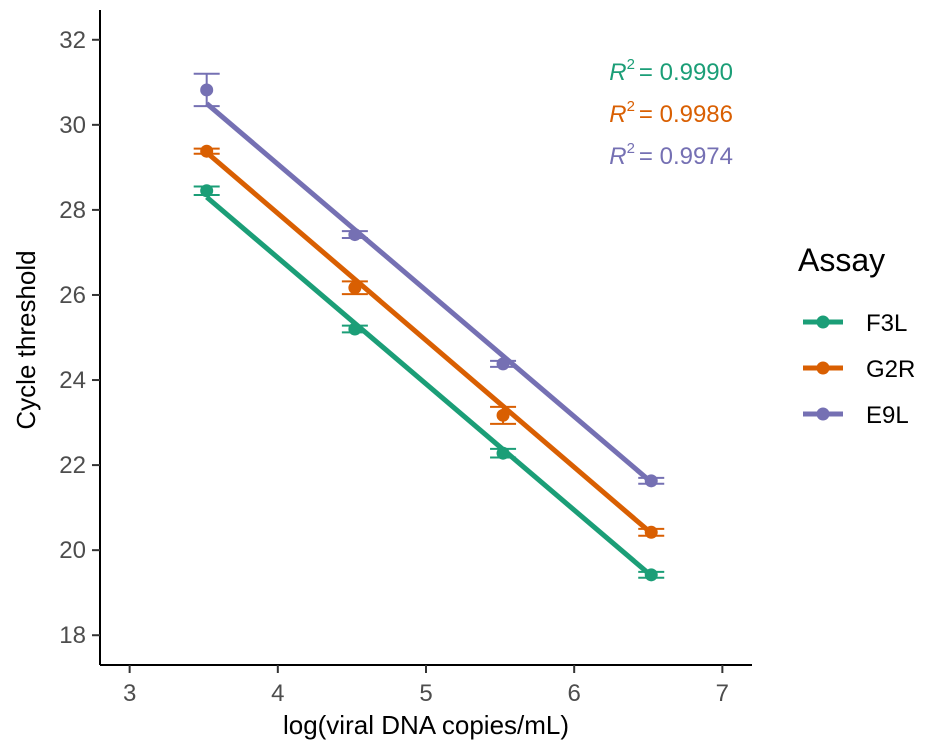 This screenshot has height=751, width=933. I want to click on r2-label-g2r: R2 = 0.9986, so click(671, 113).